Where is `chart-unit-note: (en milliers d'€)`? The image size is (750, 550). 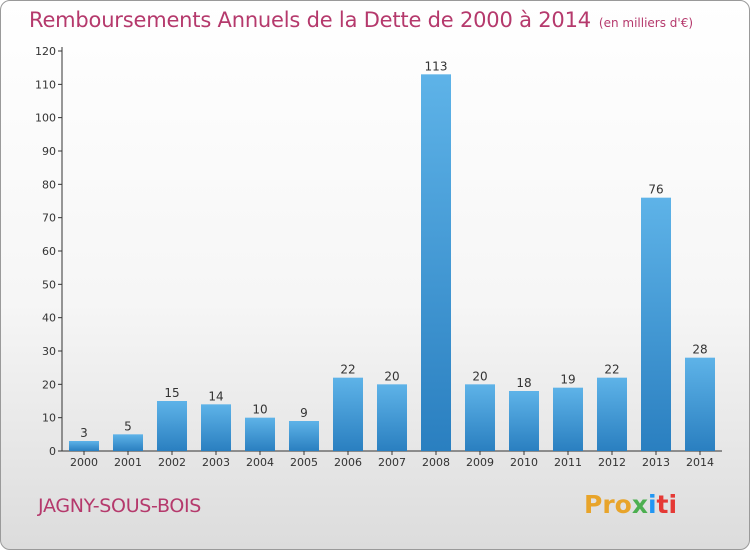 chart-unit-note: (en milliers d'€) is located at coordinates (646, 23).